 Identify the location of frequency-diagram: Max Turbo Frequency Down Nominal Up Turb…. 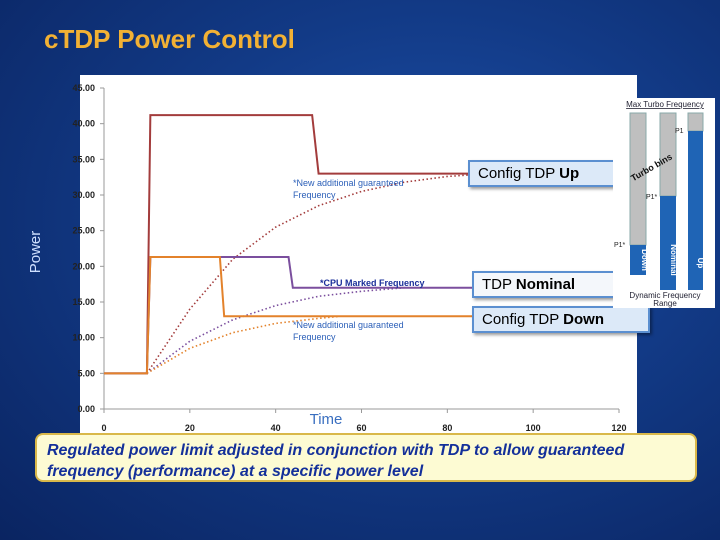
(664, 203).